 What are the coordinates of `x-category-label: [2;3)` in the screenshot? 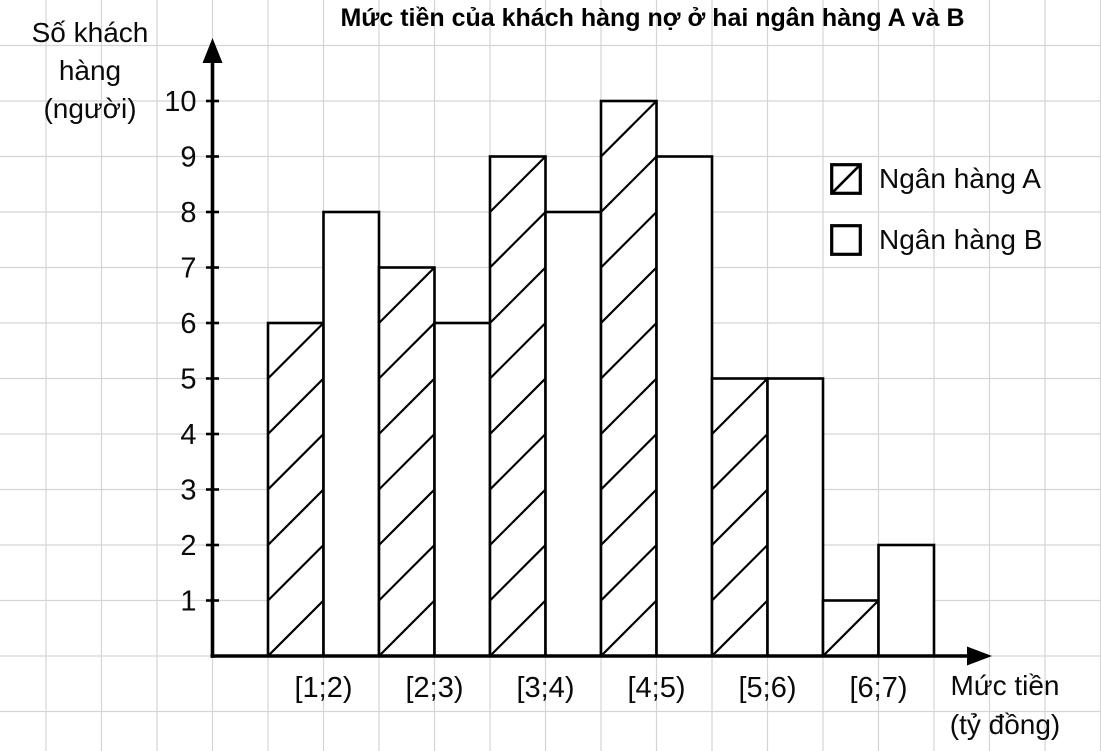 It's located at (434, 688).